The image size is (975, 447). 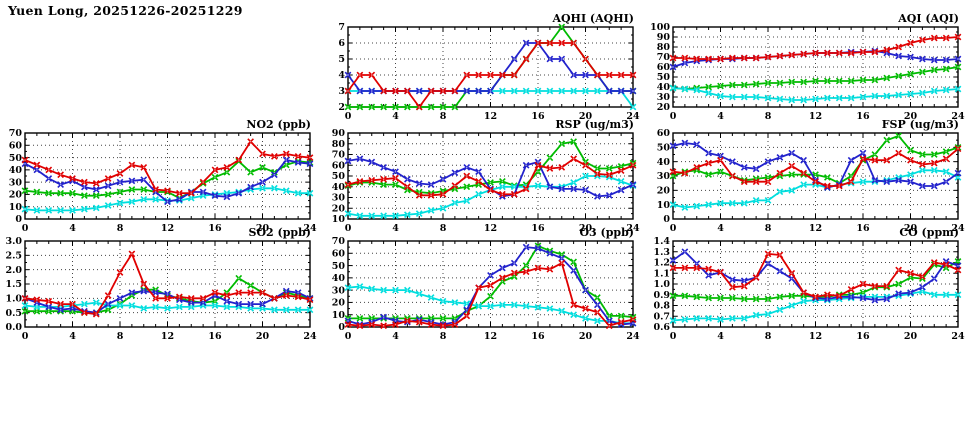 What do you see at coordinates (806, 175) in the screenshot?
I see `chart-fsp: FSP (ug/m3) 0 10 20 30 40 50 60 0 4 8 12 16 20 24` at bounding box center [806, 175].